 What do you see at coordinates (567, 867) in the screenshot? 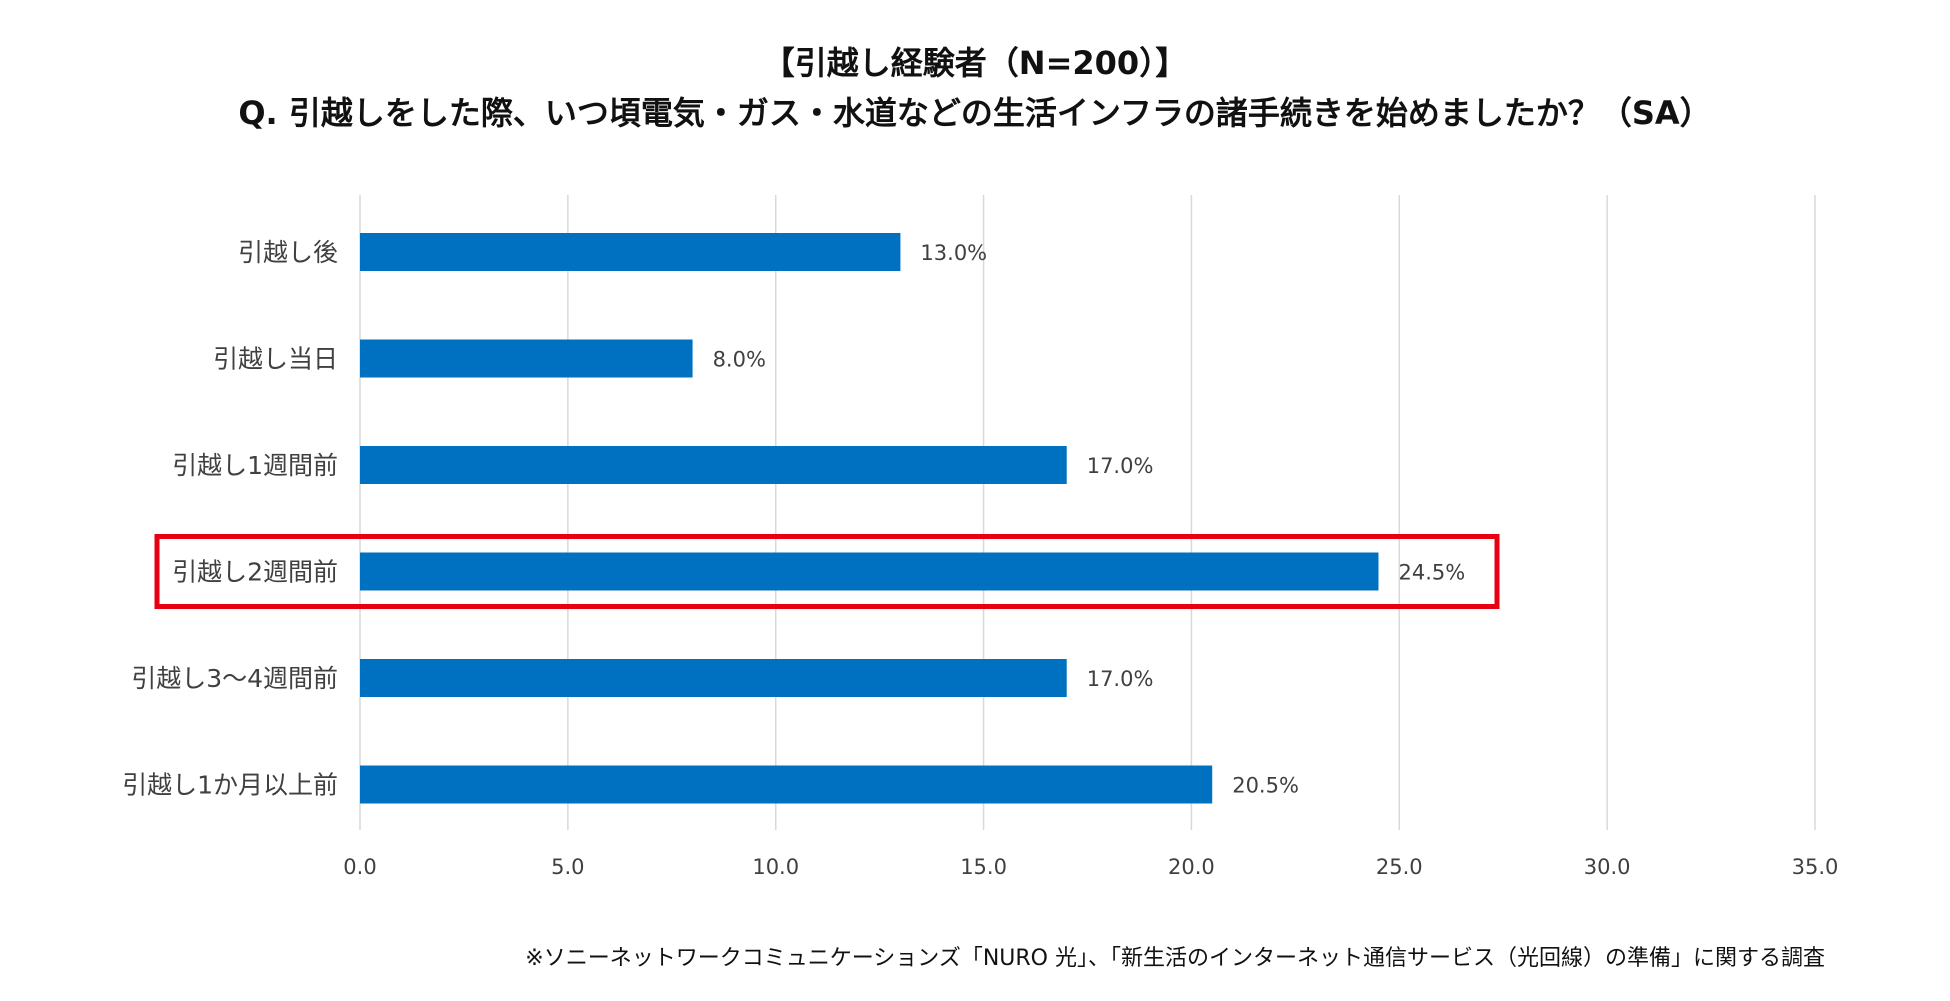
I see `x-tick-label: 5.0` at bounding box center [567, 867].